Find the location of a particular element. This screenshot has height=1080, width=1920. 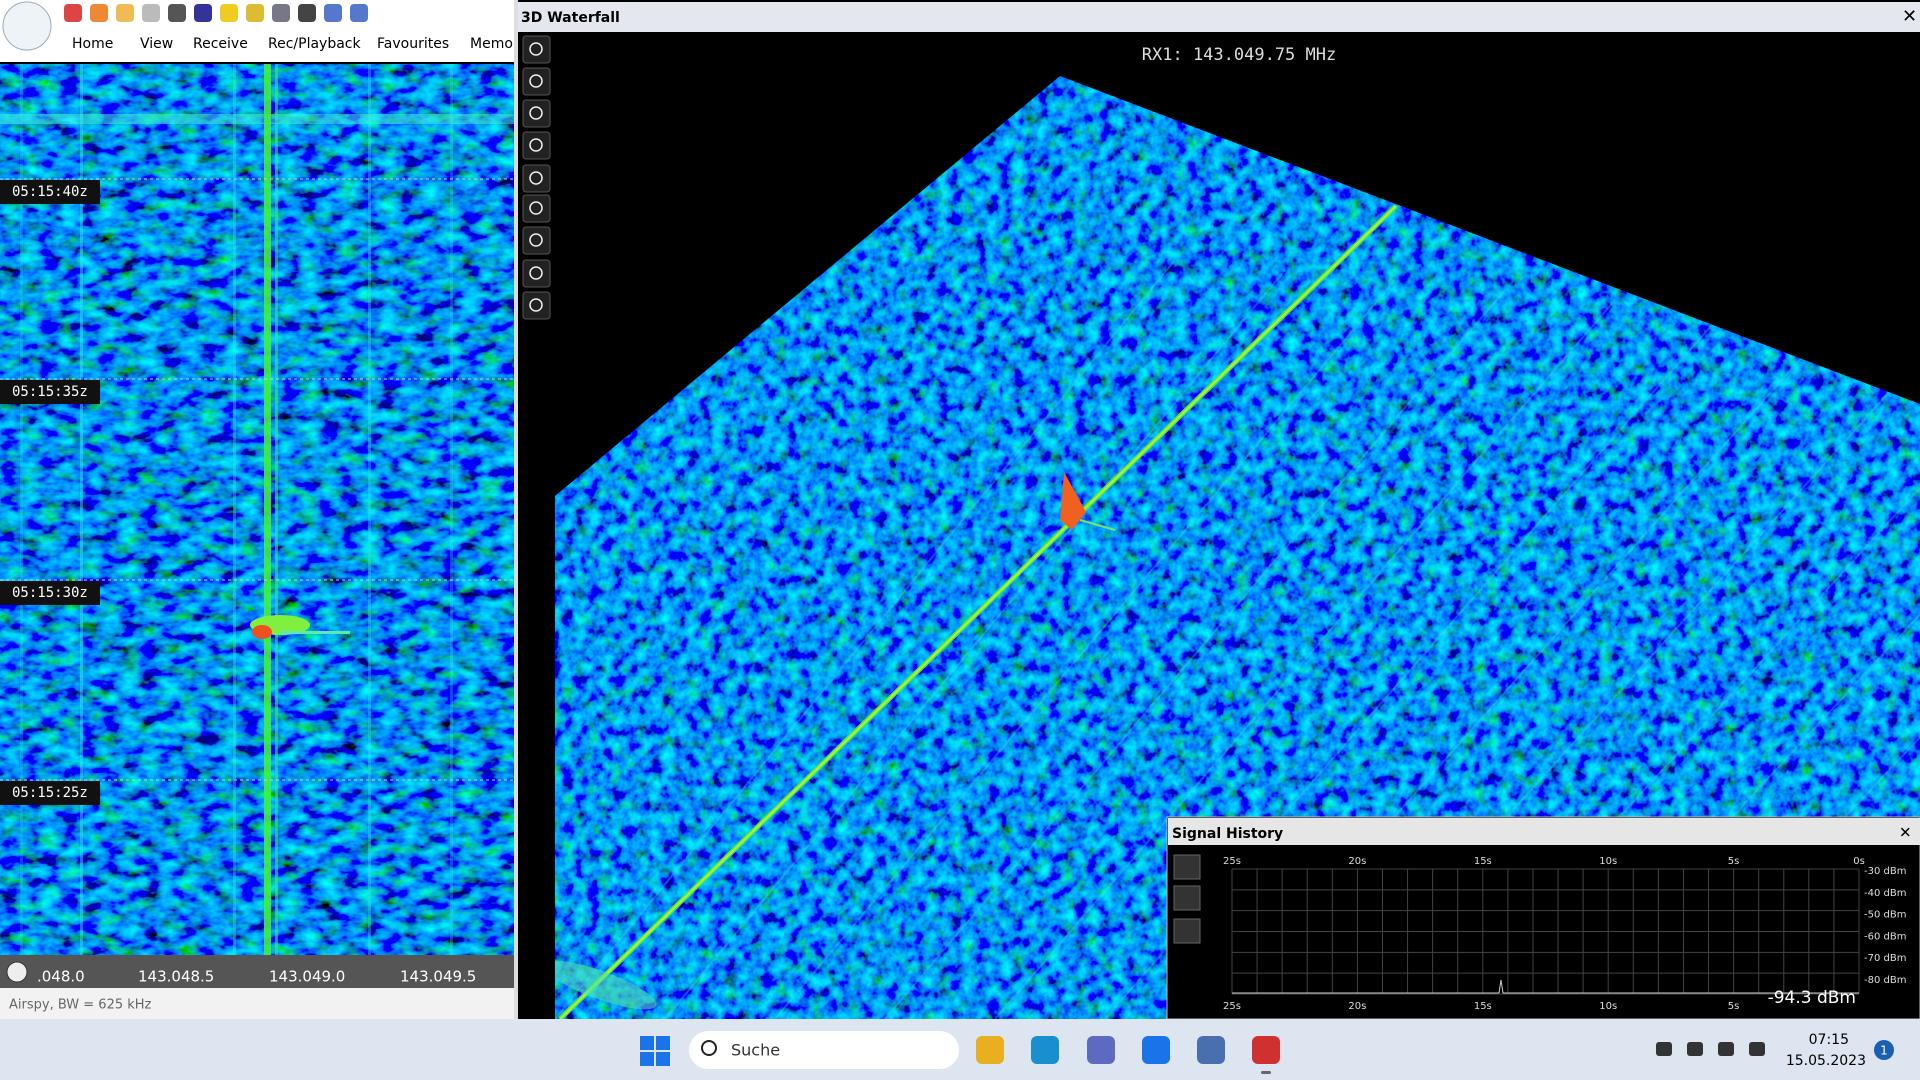

clock-time: 07:15 is located at coordinates (1829, 1040).